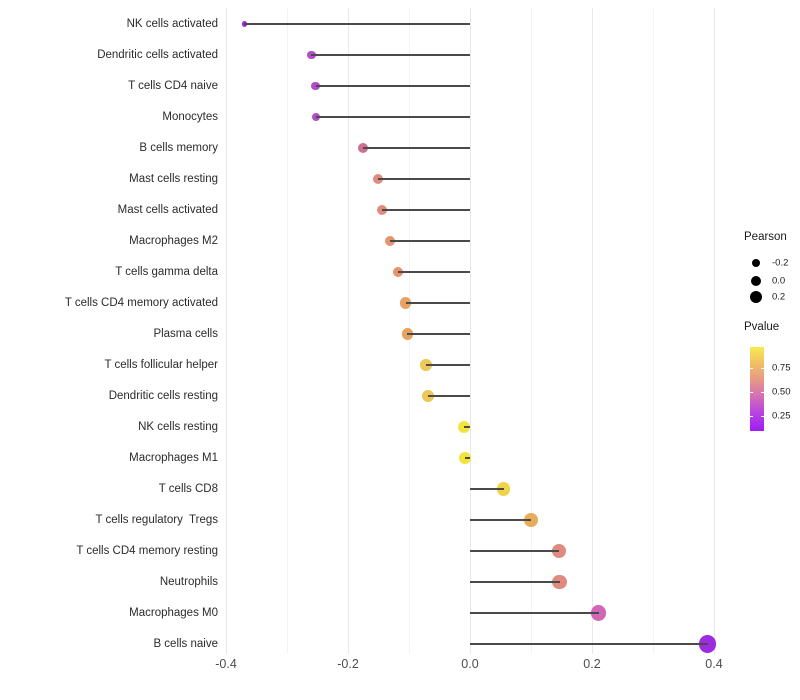  What do you see at coordinates (348, 664) in the screenshot?
I see `x-axis-tick-label: -0.2` at bounding box center [348, 664].